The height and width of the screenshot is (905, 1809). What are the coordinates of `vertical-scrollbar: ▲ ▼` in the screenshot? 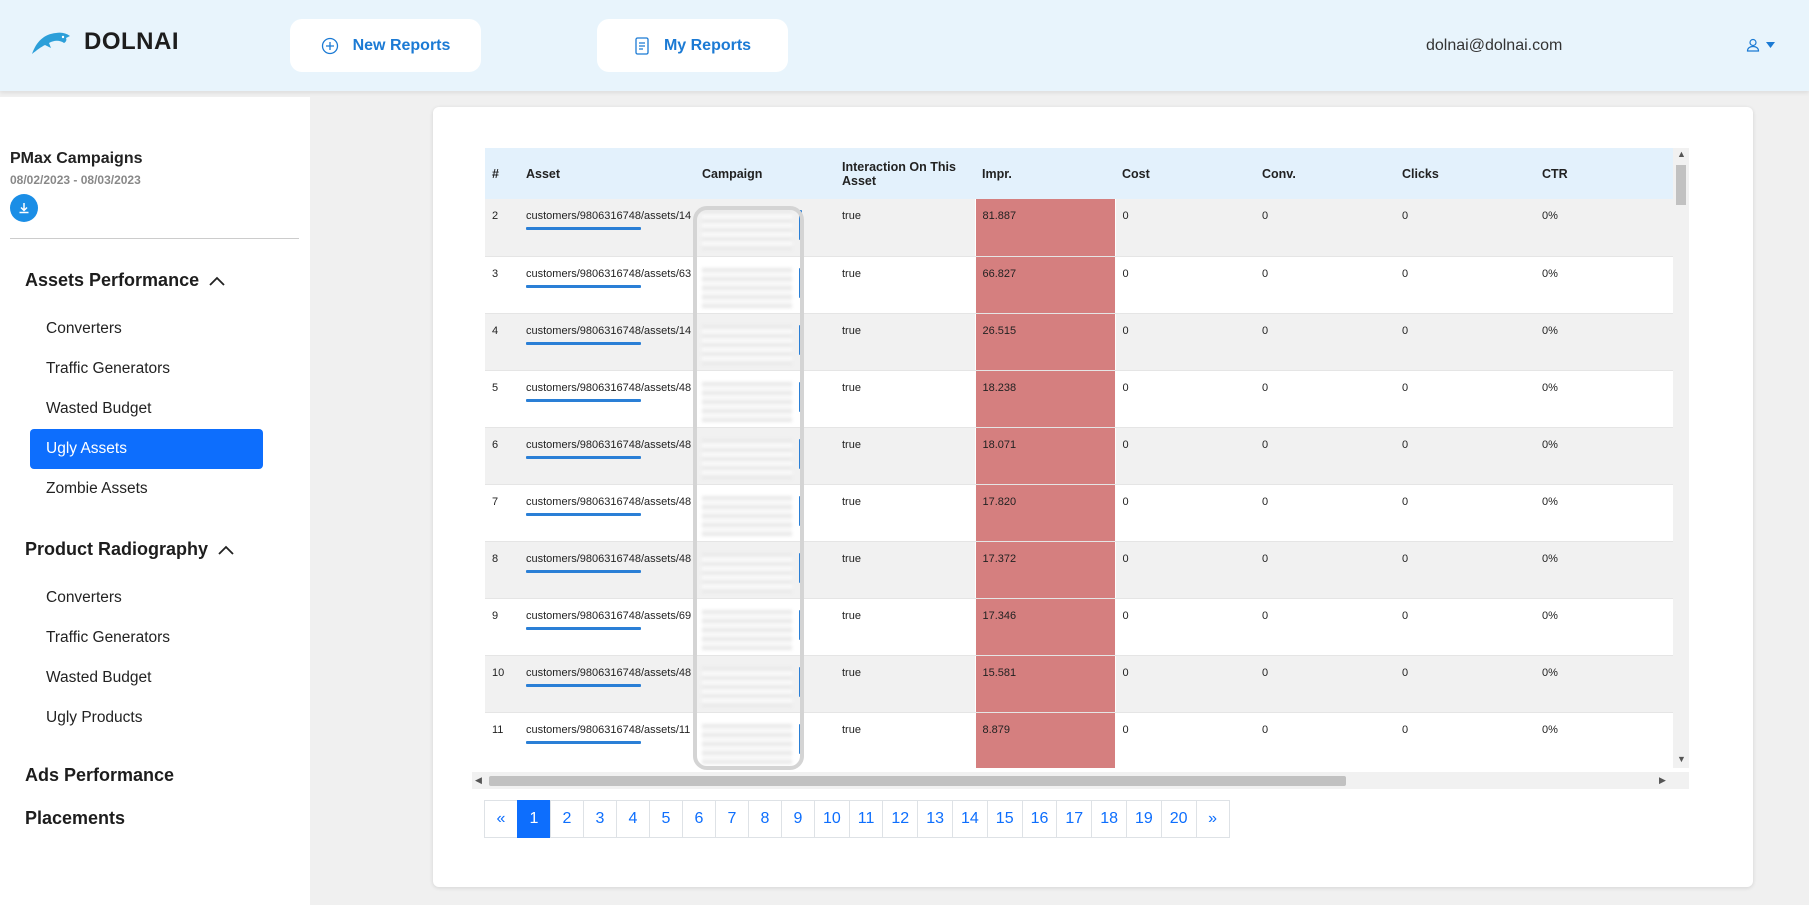 It's located at (1681, 458).